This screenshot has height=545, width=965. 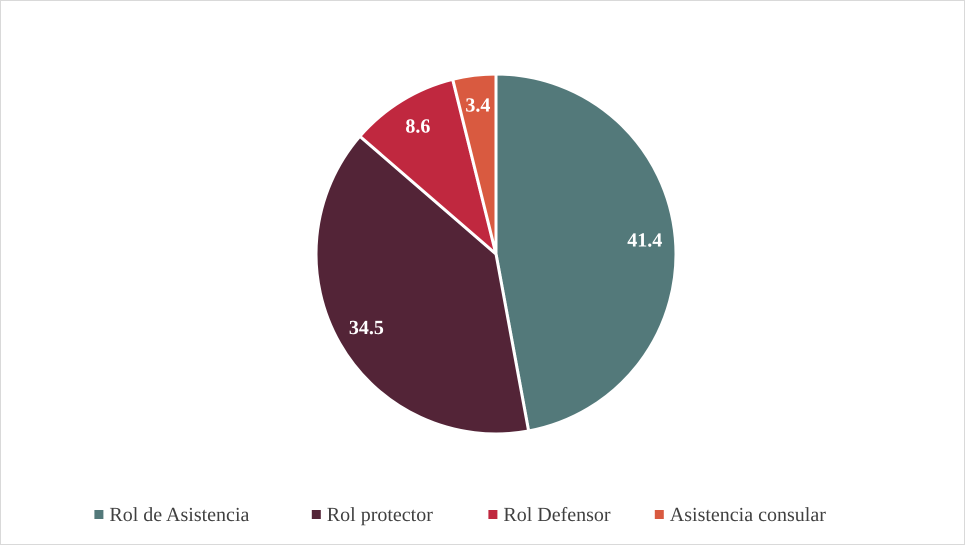 What do you see at coordinates (557, 515) in the screenshot?
I see `legend-label: Rol Defensor` at bounding box center [557, 515].